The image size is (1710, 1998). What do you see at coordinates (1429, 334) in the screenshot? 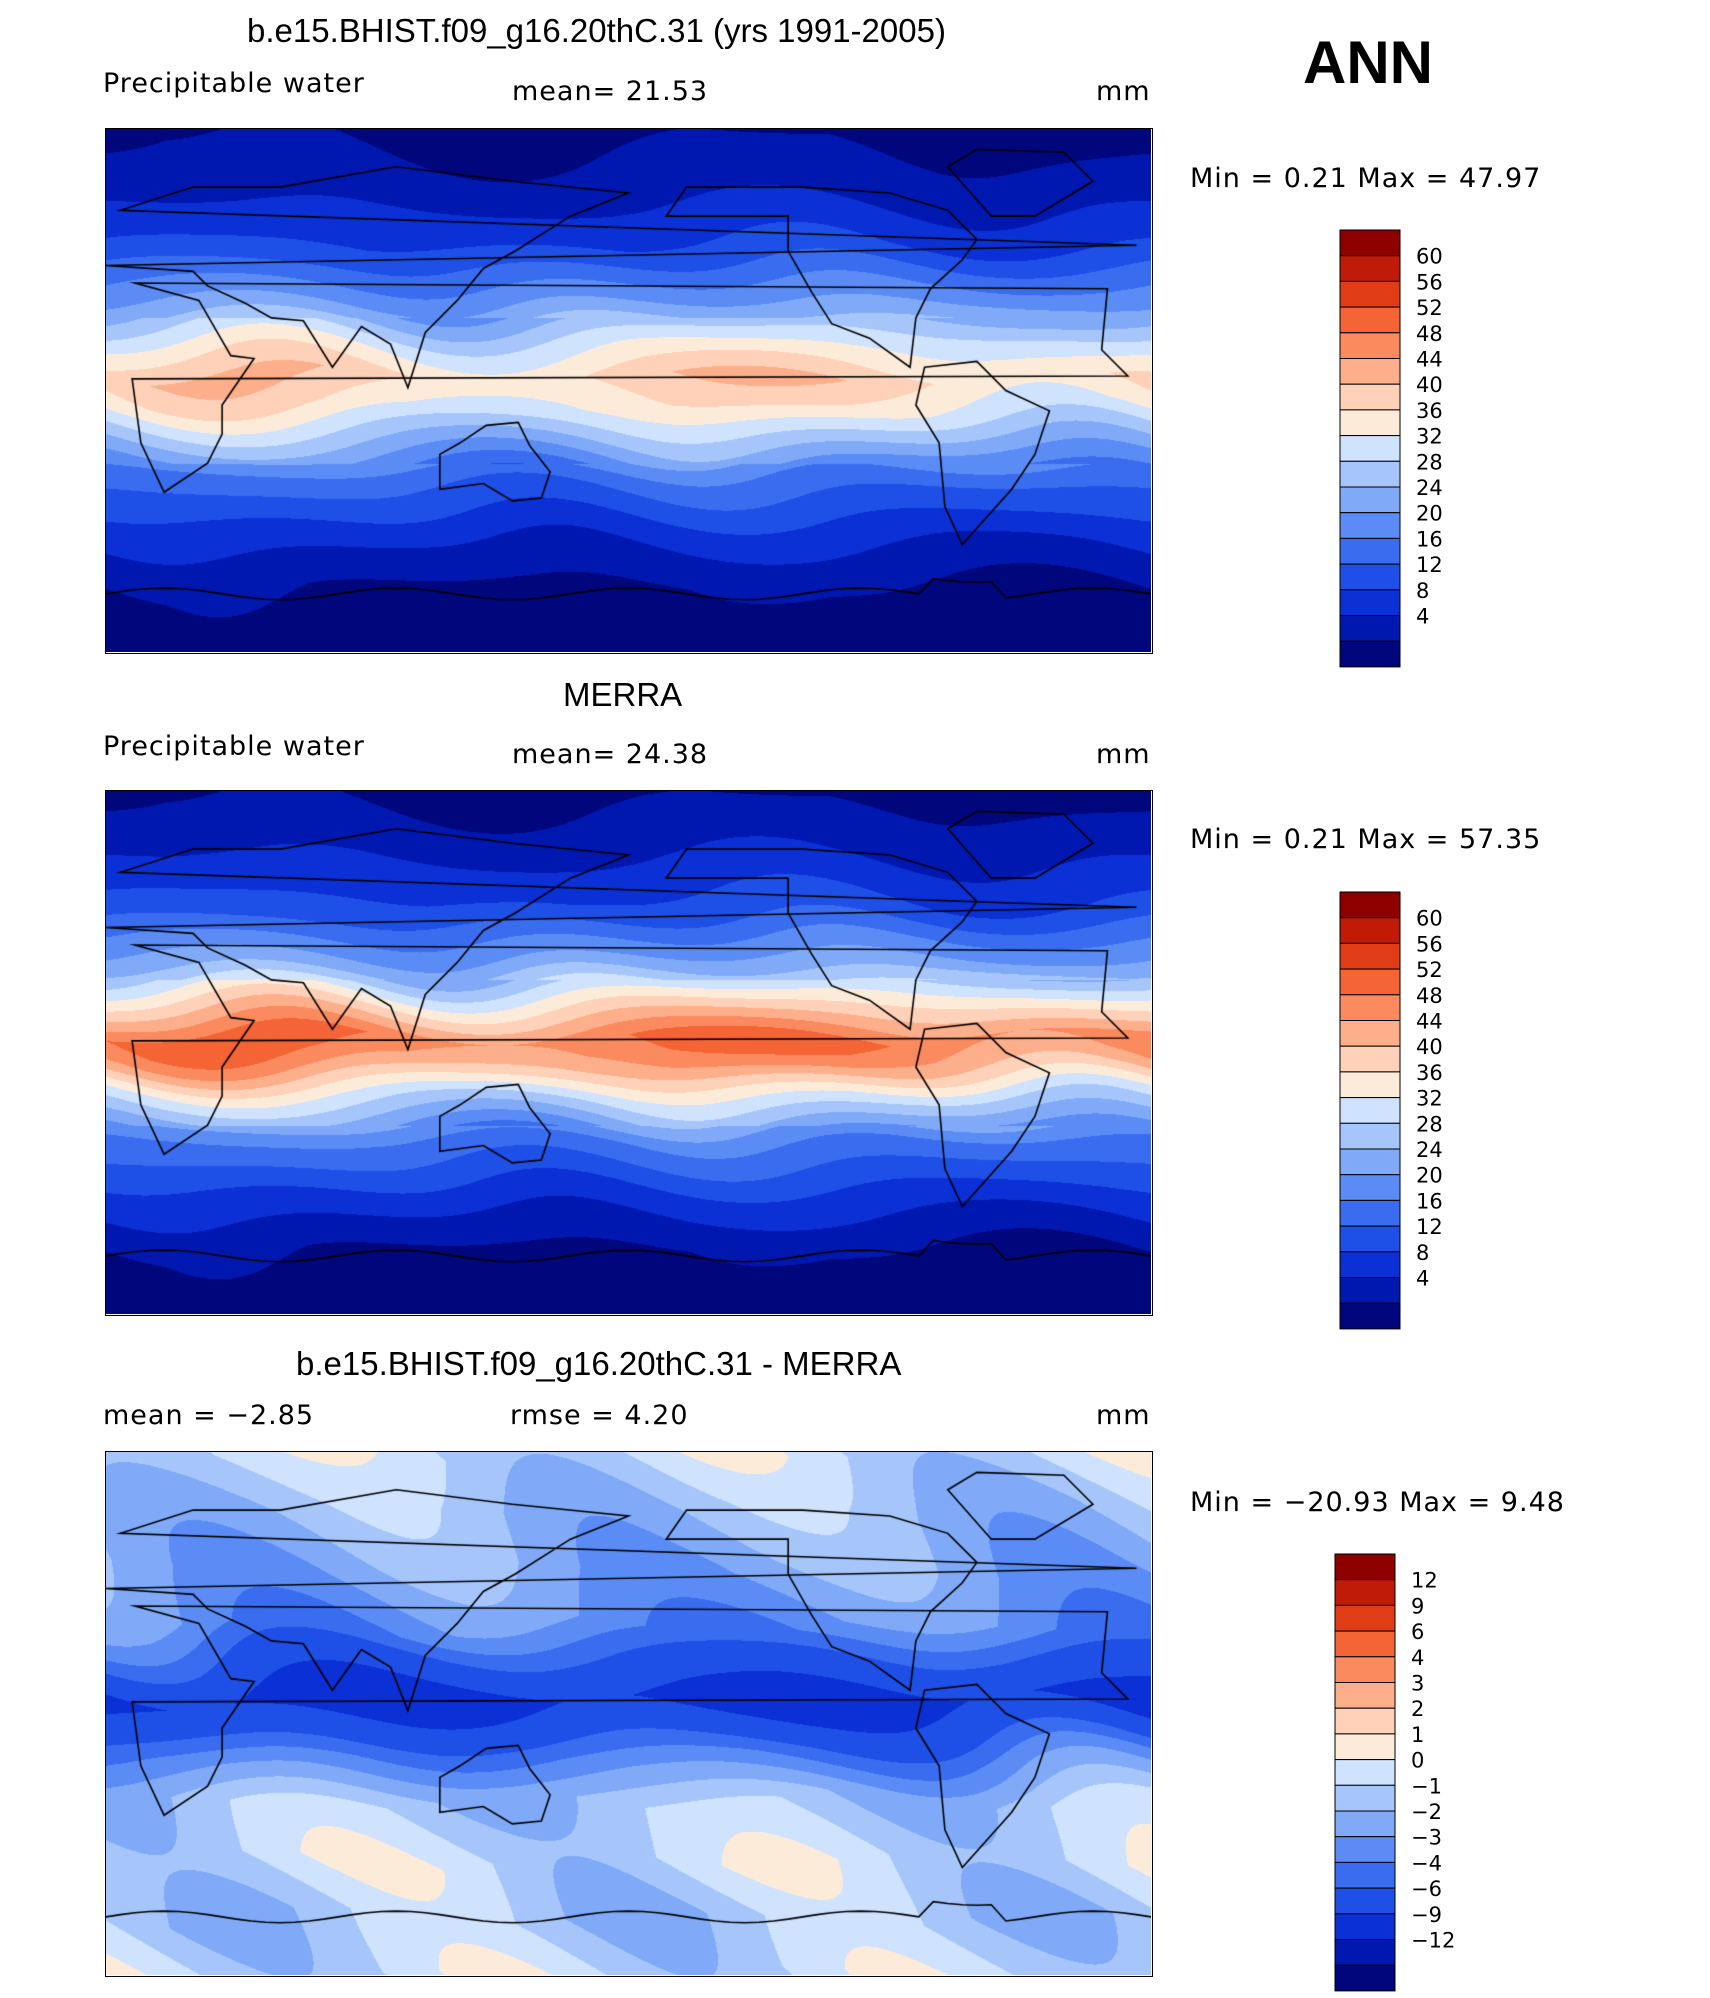
I see `colorbar-tick-label: 48` at bounding box center [1429, 334].